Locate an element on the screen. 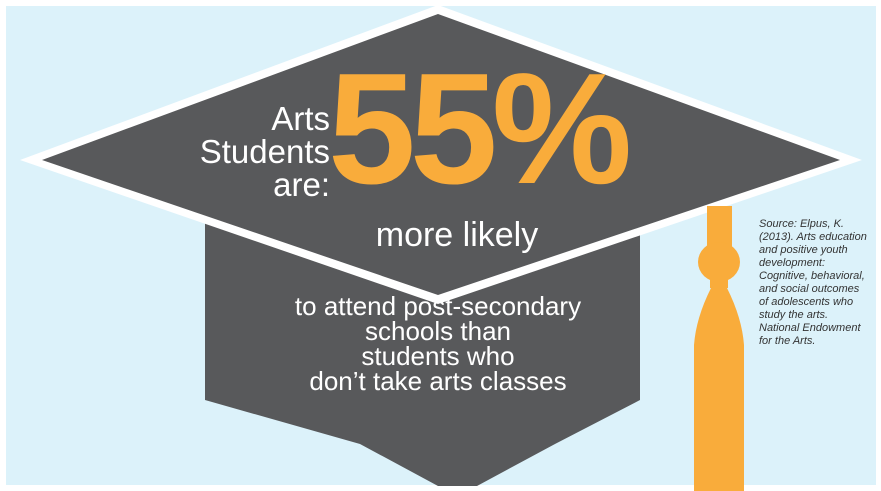 The height and width of the screenshot is (491, 881). tassel-icon is located at coordinates (719, 348).